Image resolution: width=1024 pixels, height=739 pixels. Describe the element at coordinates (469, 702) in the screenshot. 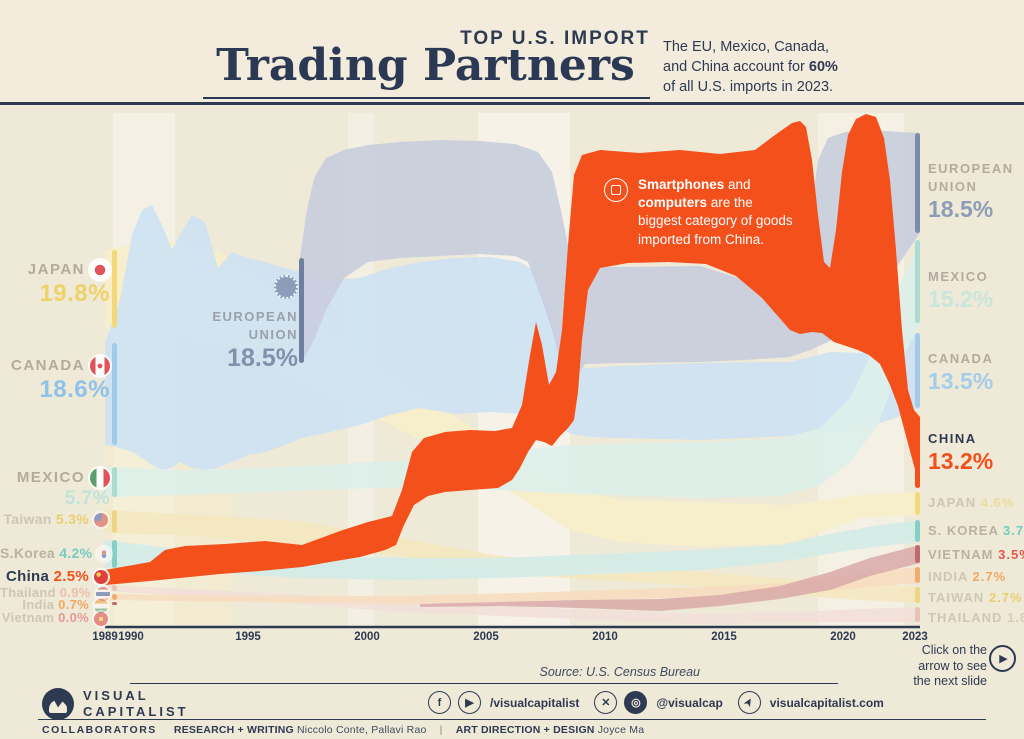

I see `youtube-icon: ▶` at that location.